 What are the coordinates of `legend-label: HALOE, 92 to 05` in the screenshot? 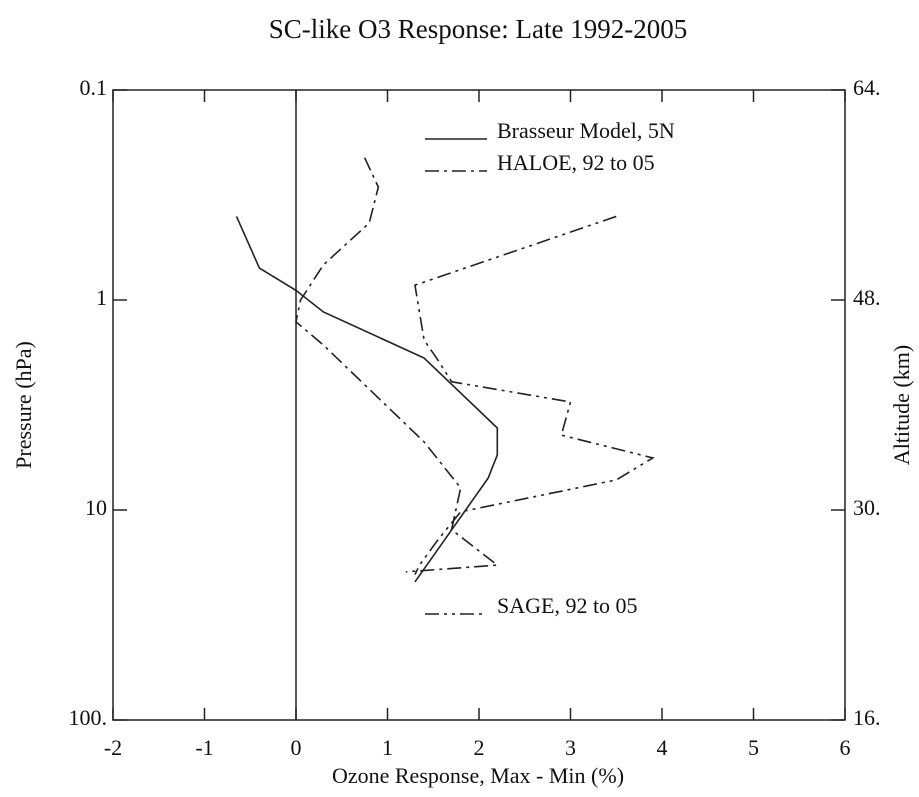 It's located at (576, 162).